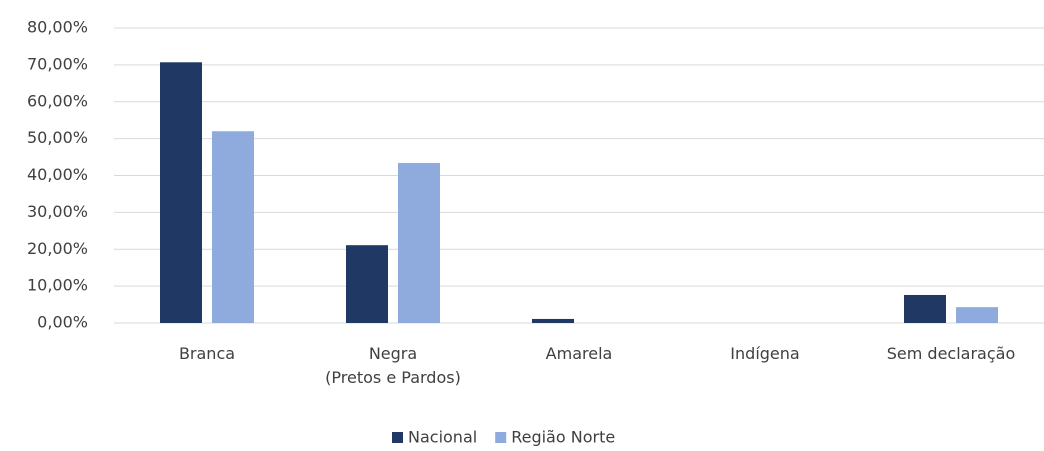 The width and height of the screenshot is (1044, 451). Describe the element at coordinates (765, 353) in the screenshot. I see `x-tick-label: Indígena` at that location.